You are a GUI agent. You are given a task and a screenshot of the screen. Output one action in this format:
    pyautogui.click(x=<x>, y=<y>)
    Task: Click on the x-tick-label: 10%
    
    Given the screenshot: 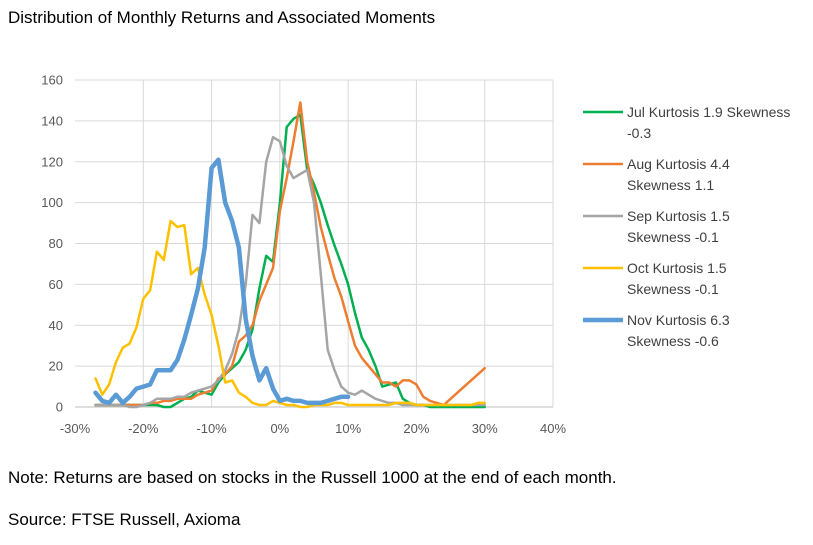 What is the action you would take?
    pyautogui.click(x=348, y=428)
    